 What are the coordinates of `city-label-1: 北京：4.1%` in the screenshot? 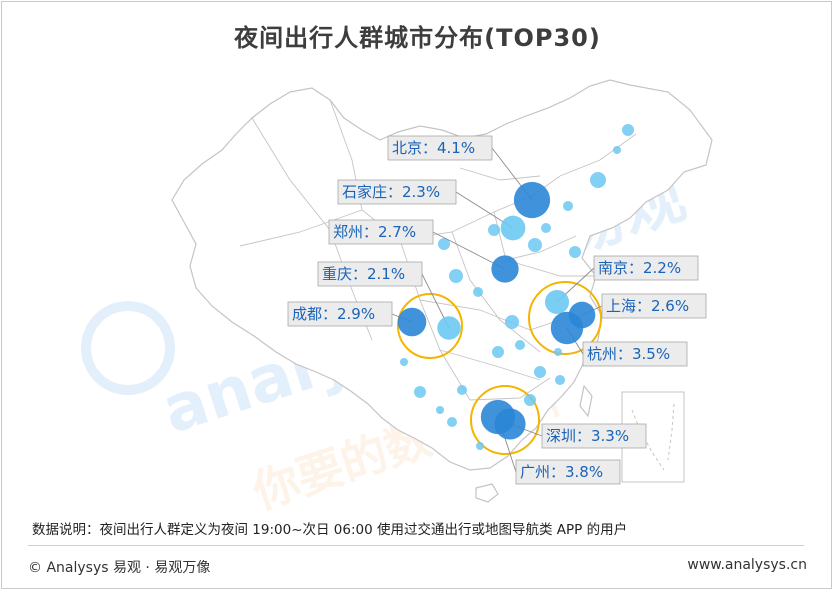 It's located at (433, 148).